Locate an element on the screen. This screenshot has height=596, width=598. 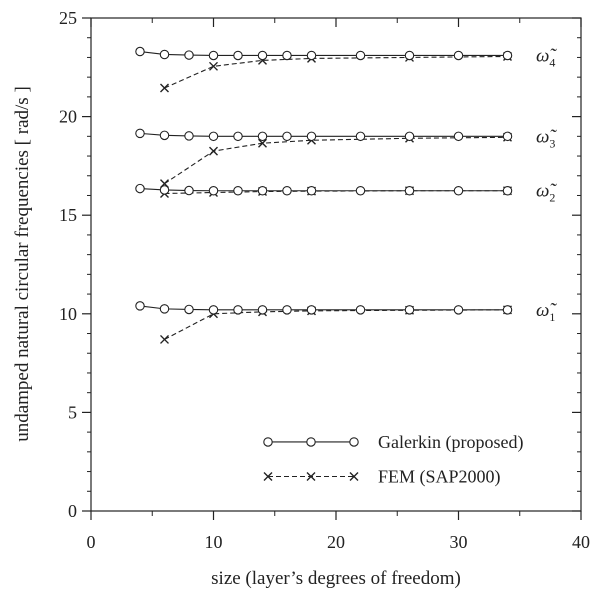
x-tick-label: 10 is located at coordinates (214, 542).